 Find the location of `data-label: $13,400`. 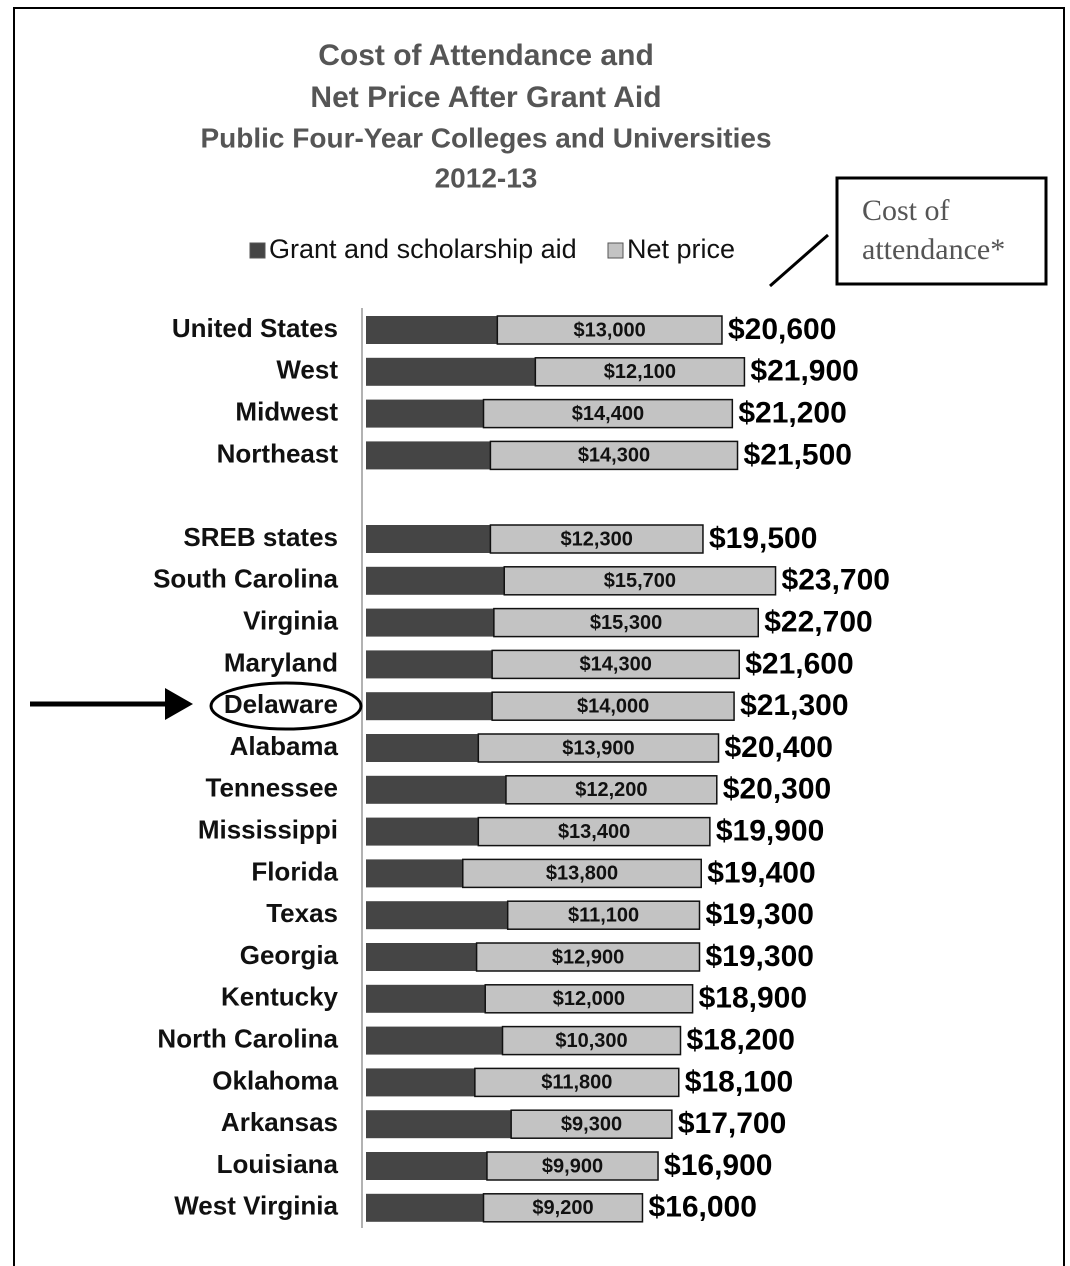

data-label: $13,400 is located at coordinates (594, 832).